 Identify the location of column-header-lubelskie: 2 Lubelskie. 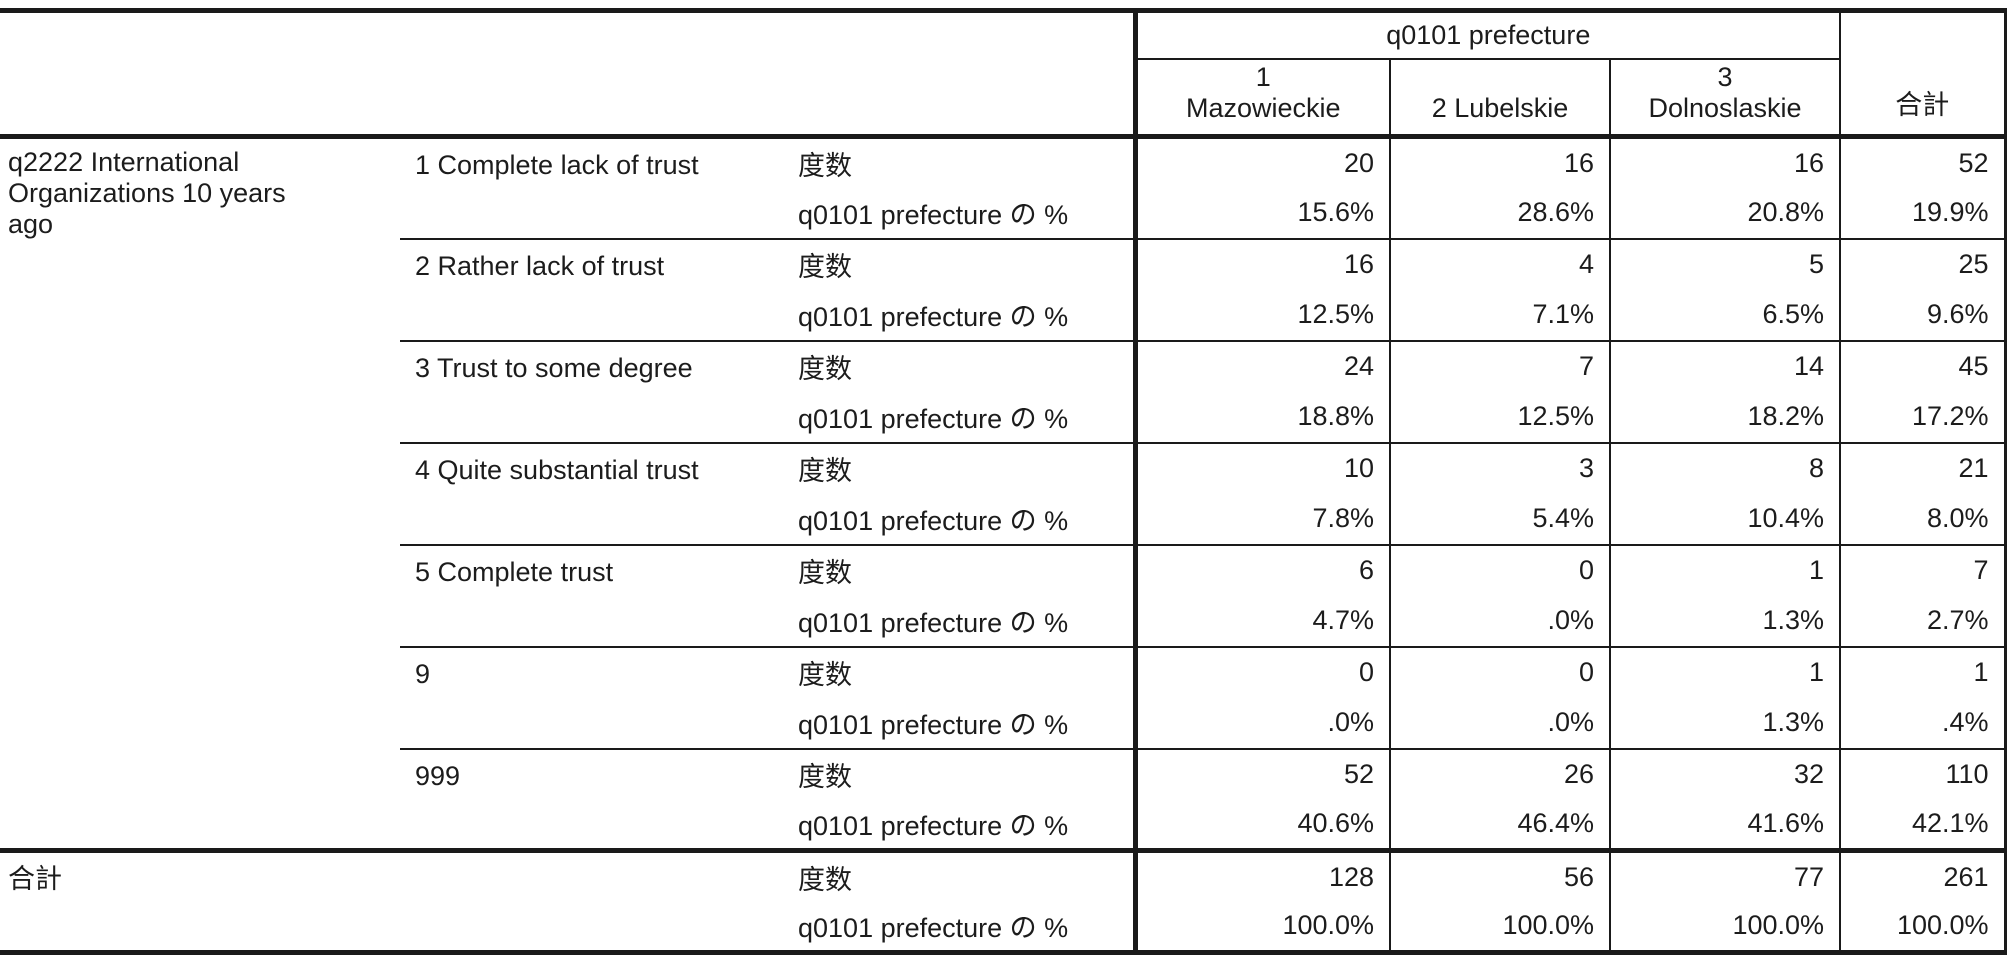
(1500, 98).